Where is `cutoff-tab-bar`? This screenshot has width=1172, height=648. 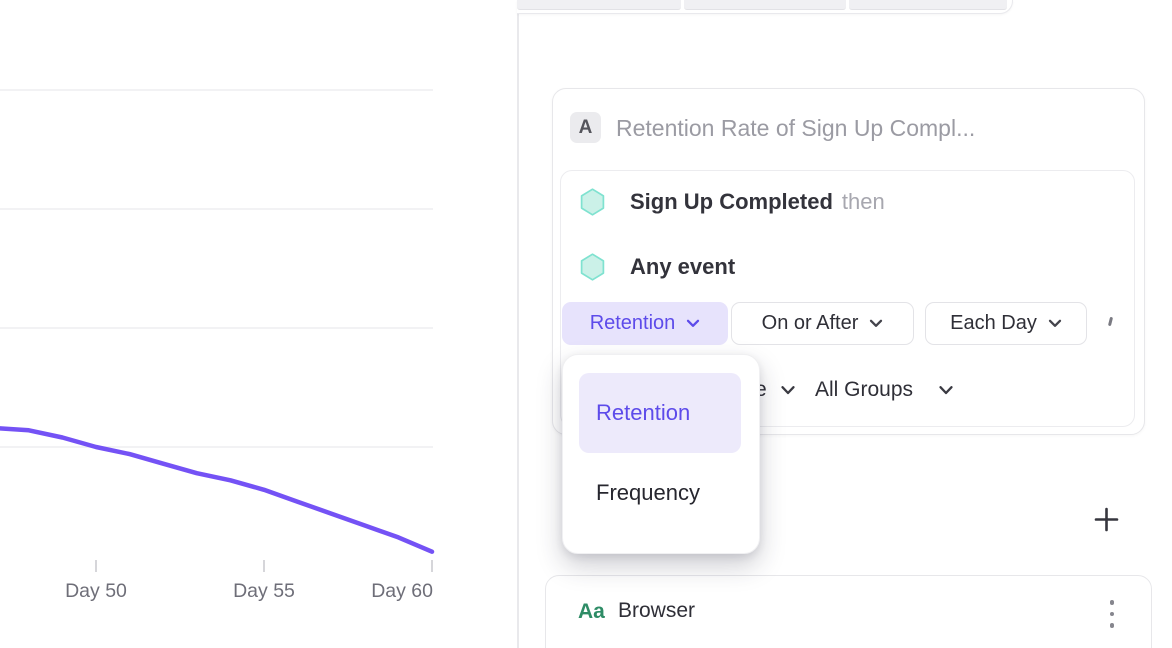 cutoff-tab-bar is located at coordinates (765, 7).